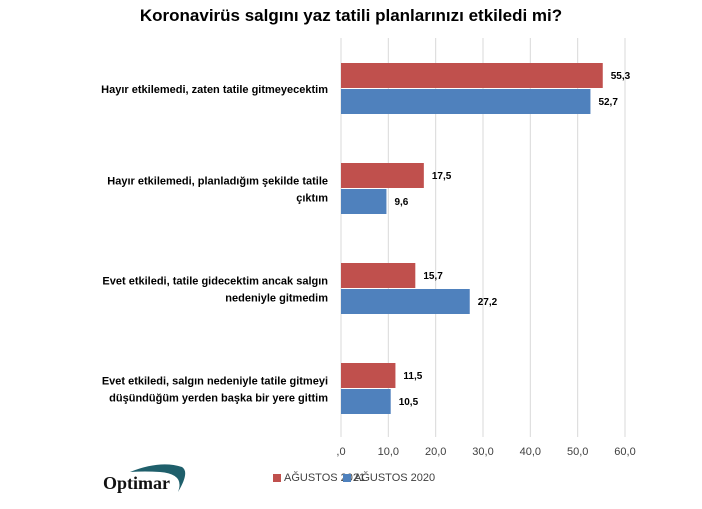 The height and width of the screenshot is (509, 702). What do you see at coordinates (388, 452) in the screenshot?
I see `x-tick-label: 10,0` at bounding box center [388, 452].